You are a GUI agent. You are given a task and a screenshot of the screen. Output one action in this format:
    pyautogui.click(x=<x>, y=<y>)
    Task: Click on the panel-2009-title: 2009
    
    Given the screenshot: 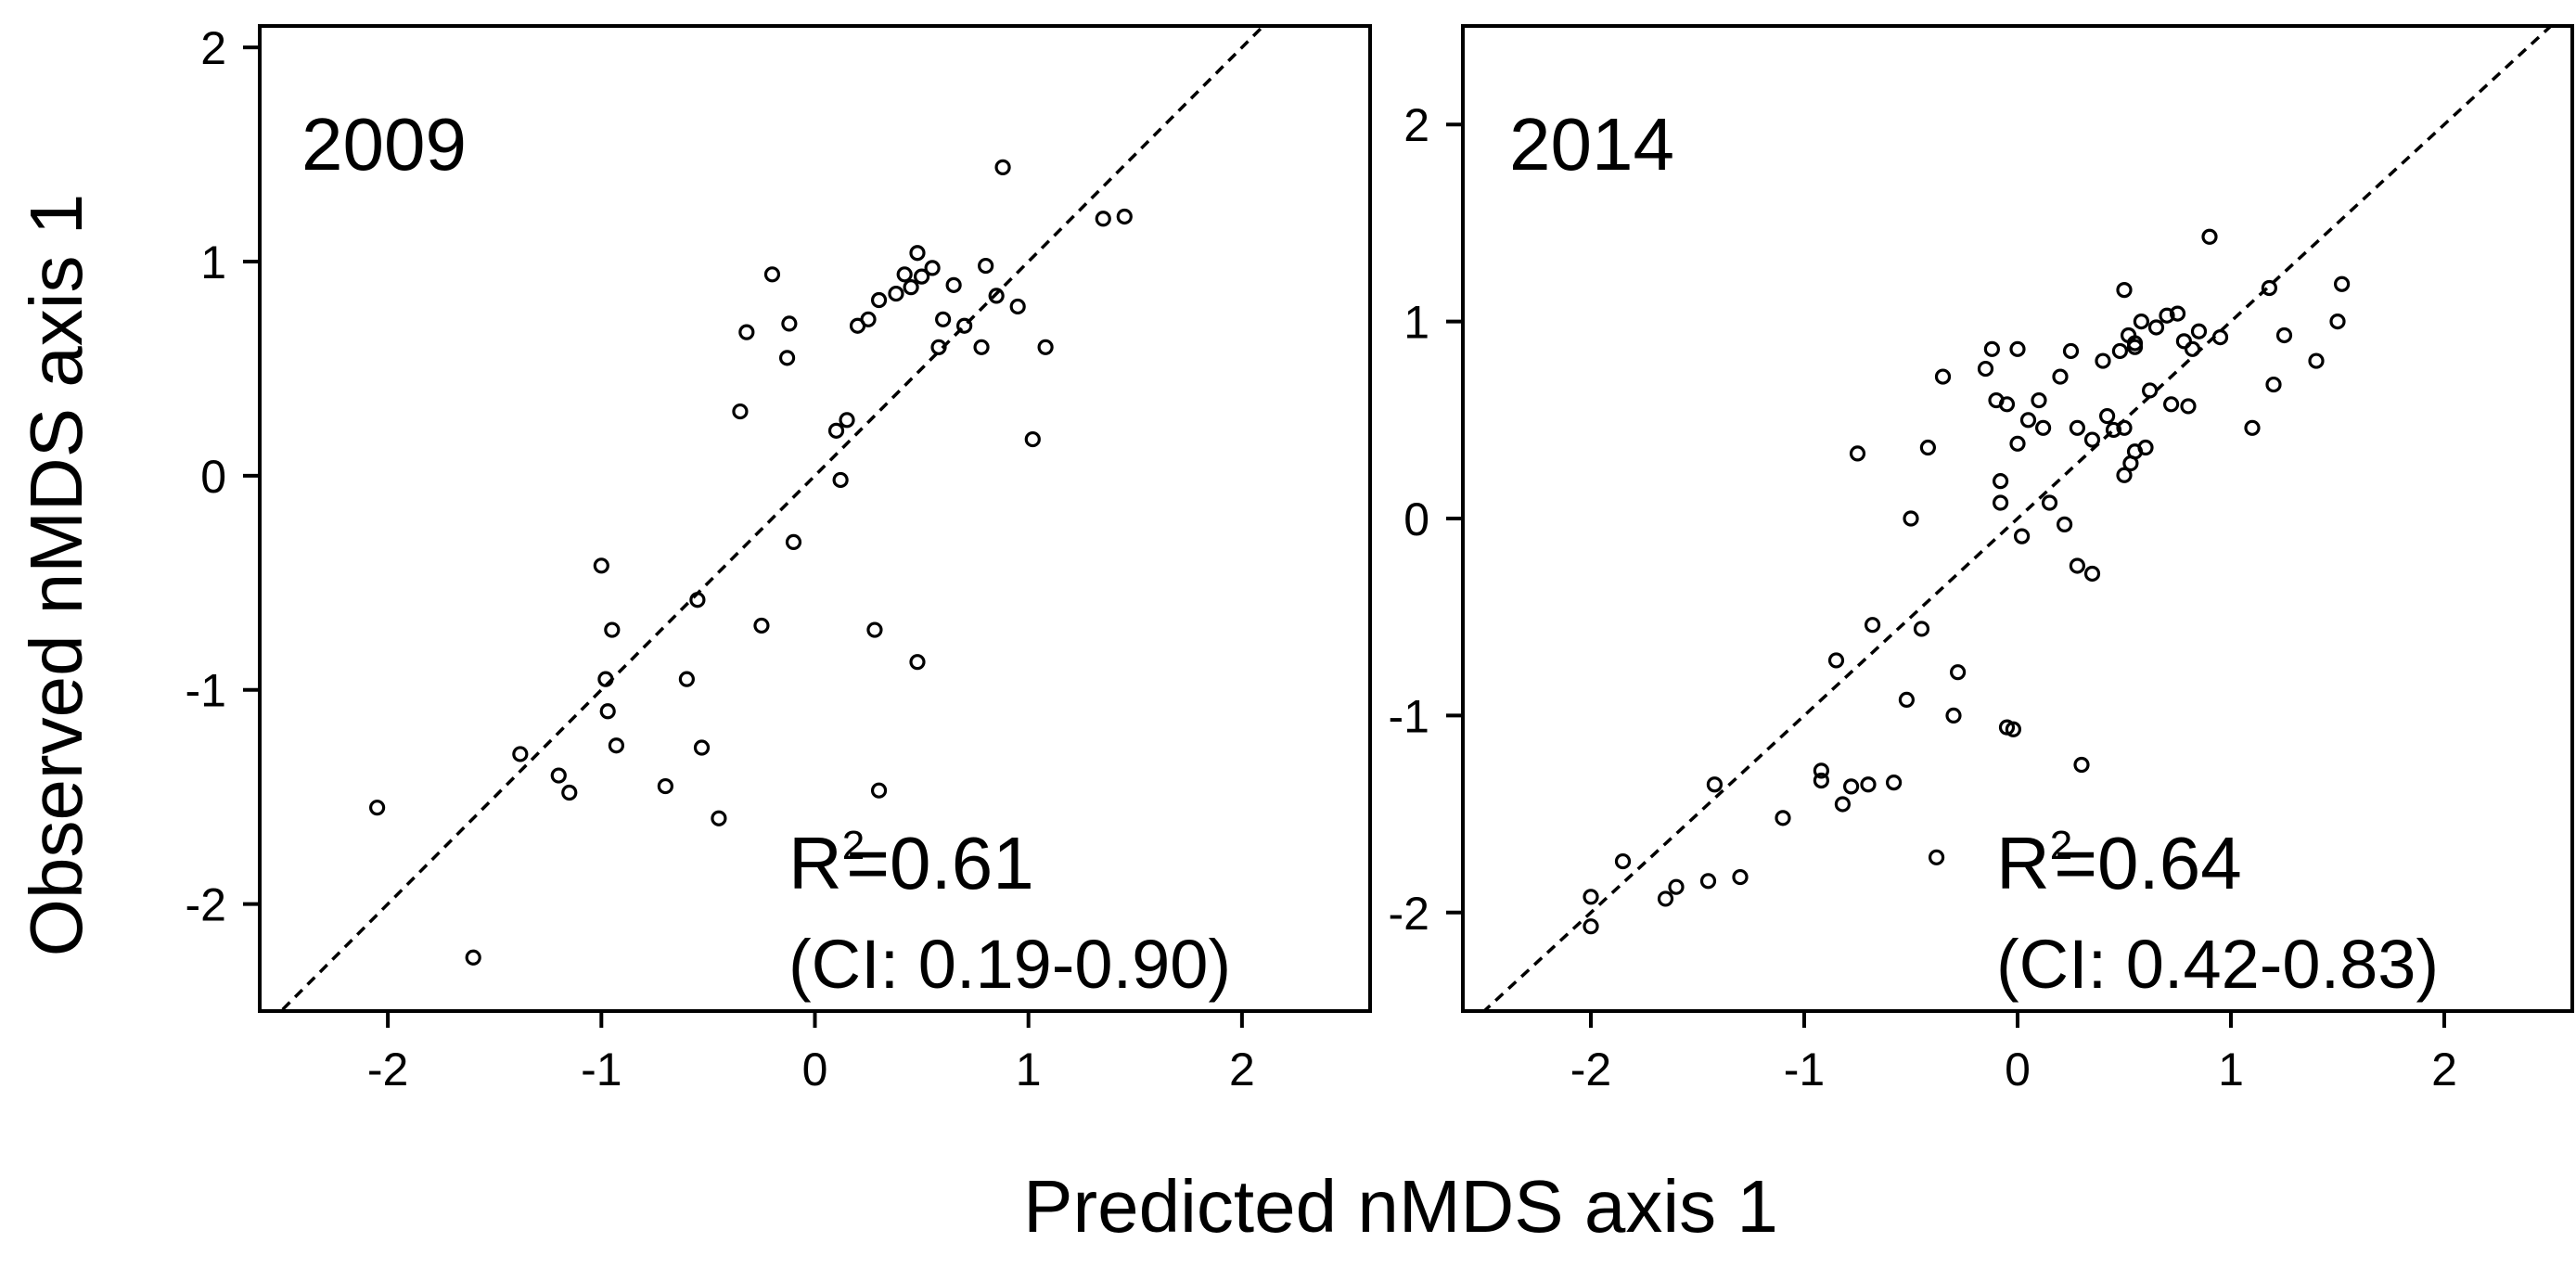 What is the action you would take?
    pyautogui.click(x=384, y=144)
    